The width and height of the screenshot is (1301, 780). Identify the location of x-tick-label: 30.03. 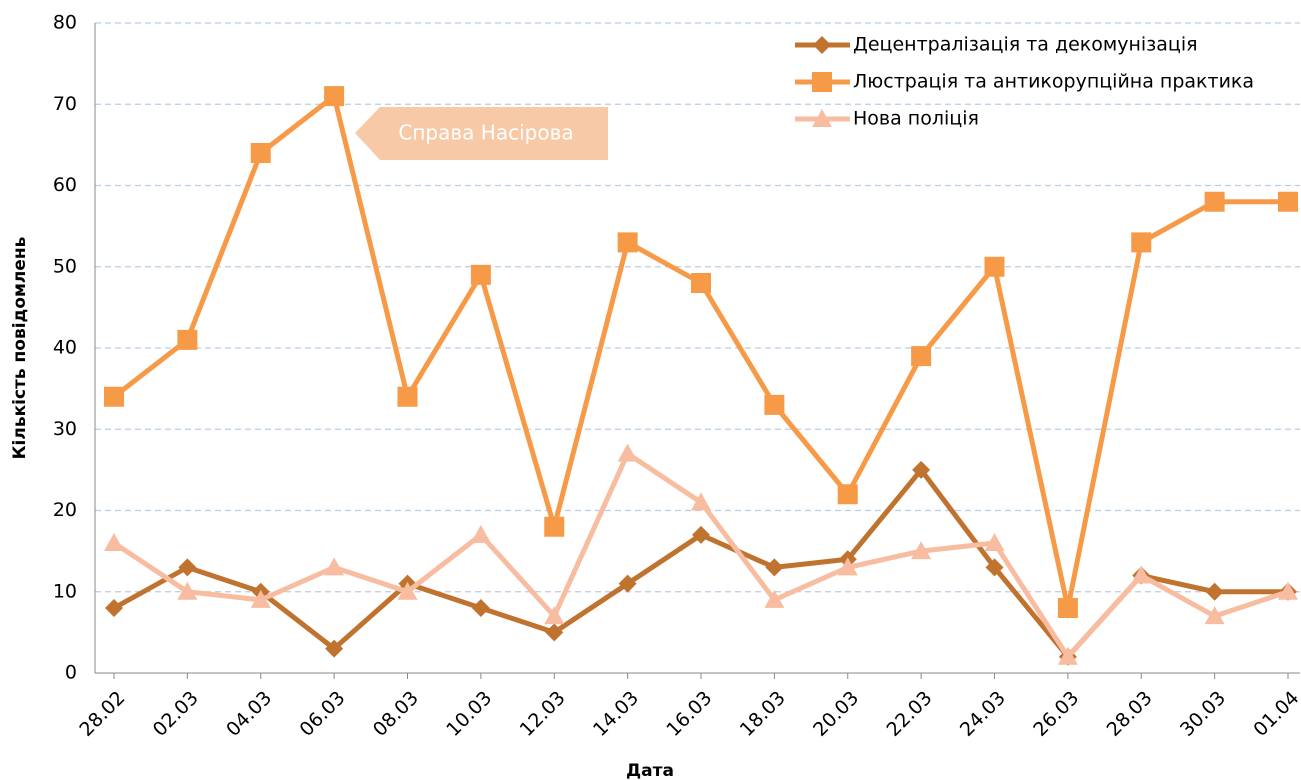
(1203, 714).